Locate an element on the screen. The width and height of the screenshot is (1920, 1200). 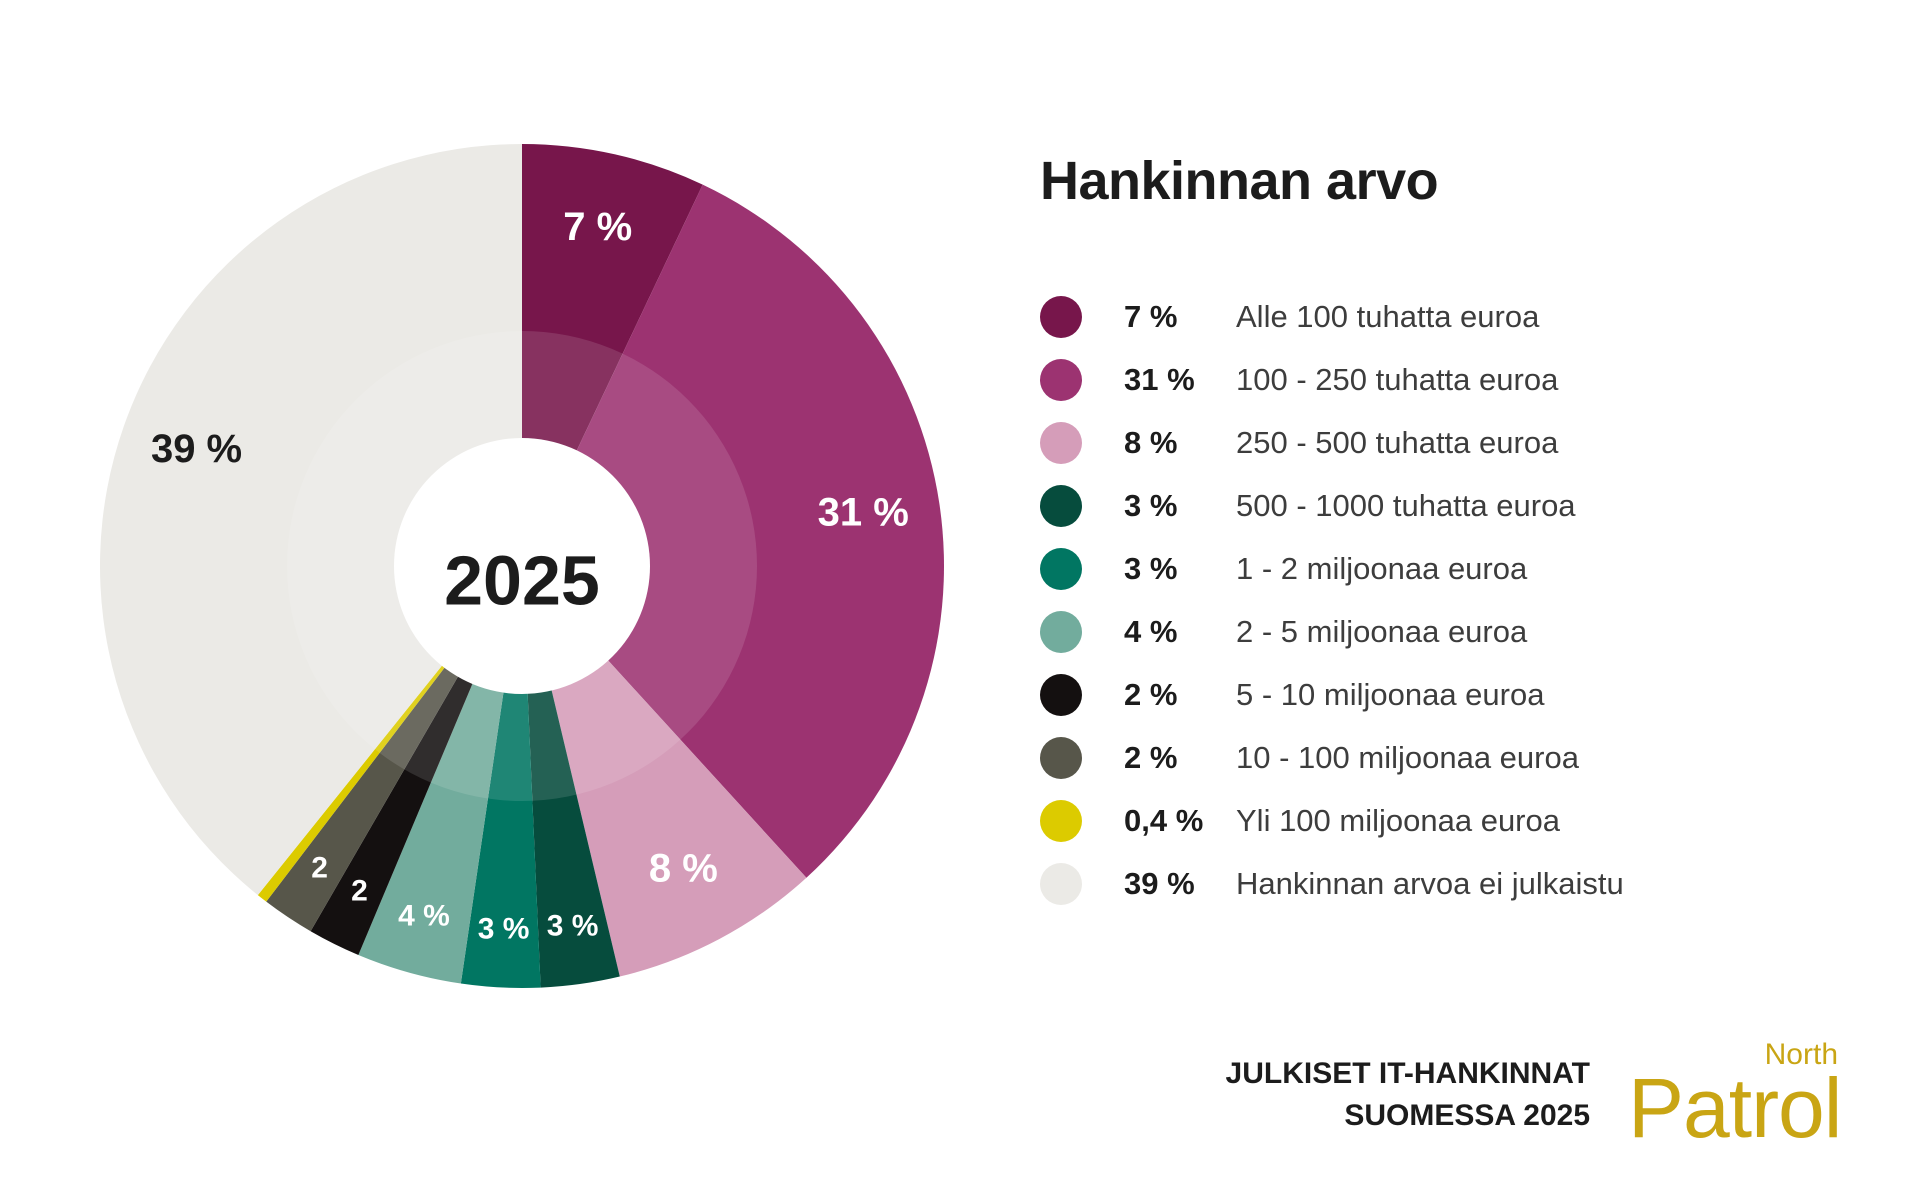
legend-item: 7 % Alle 100 tuhatta euroa is located at coordinates (1332, 316).